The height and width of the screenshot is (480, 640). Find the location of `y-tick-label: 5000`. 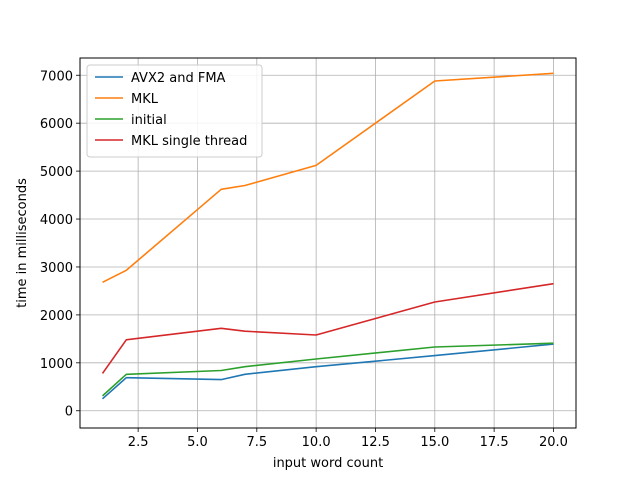

y-tick-label: 5000 is located at coordinates (56, 172).